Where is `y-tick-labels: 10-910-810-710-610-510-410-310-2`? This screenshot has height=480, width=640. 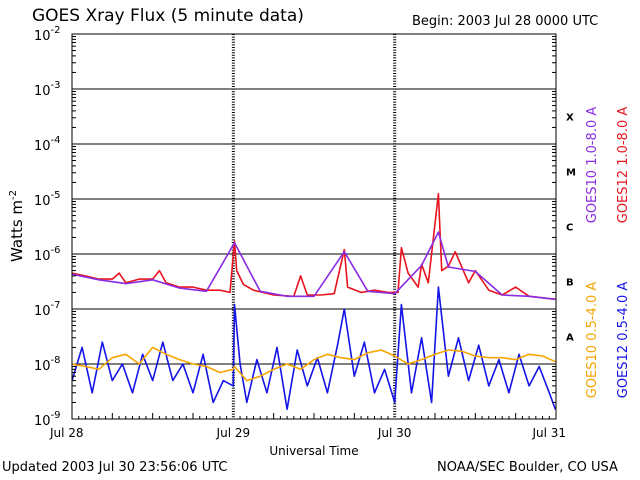 y-tick-labels: 10-910-810-710-610-510-410-310-2 is located at coordinates (47, 227).